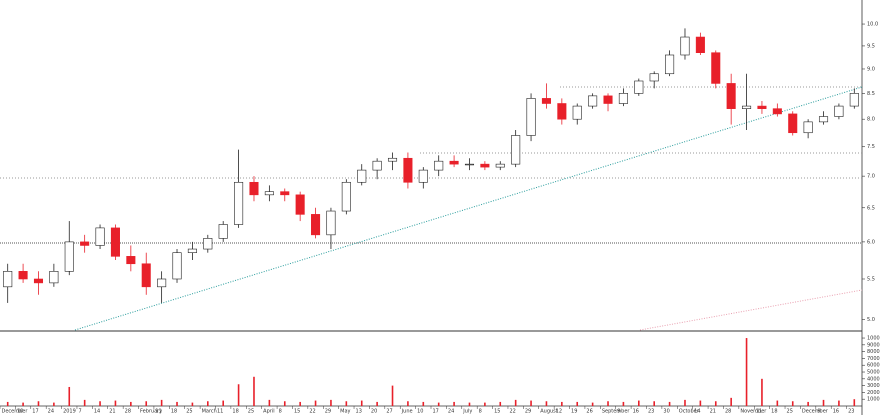 Image resolution: width=880 pixels, height=415 pixels. I want to click on x-tick-label: September, so click(616, 412).